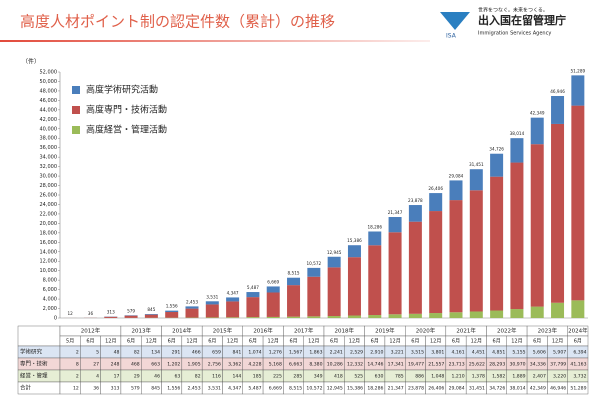  Describe the element at coordinates (315, 365) in the screenshot. I see `table-value: 8,380` at that location.